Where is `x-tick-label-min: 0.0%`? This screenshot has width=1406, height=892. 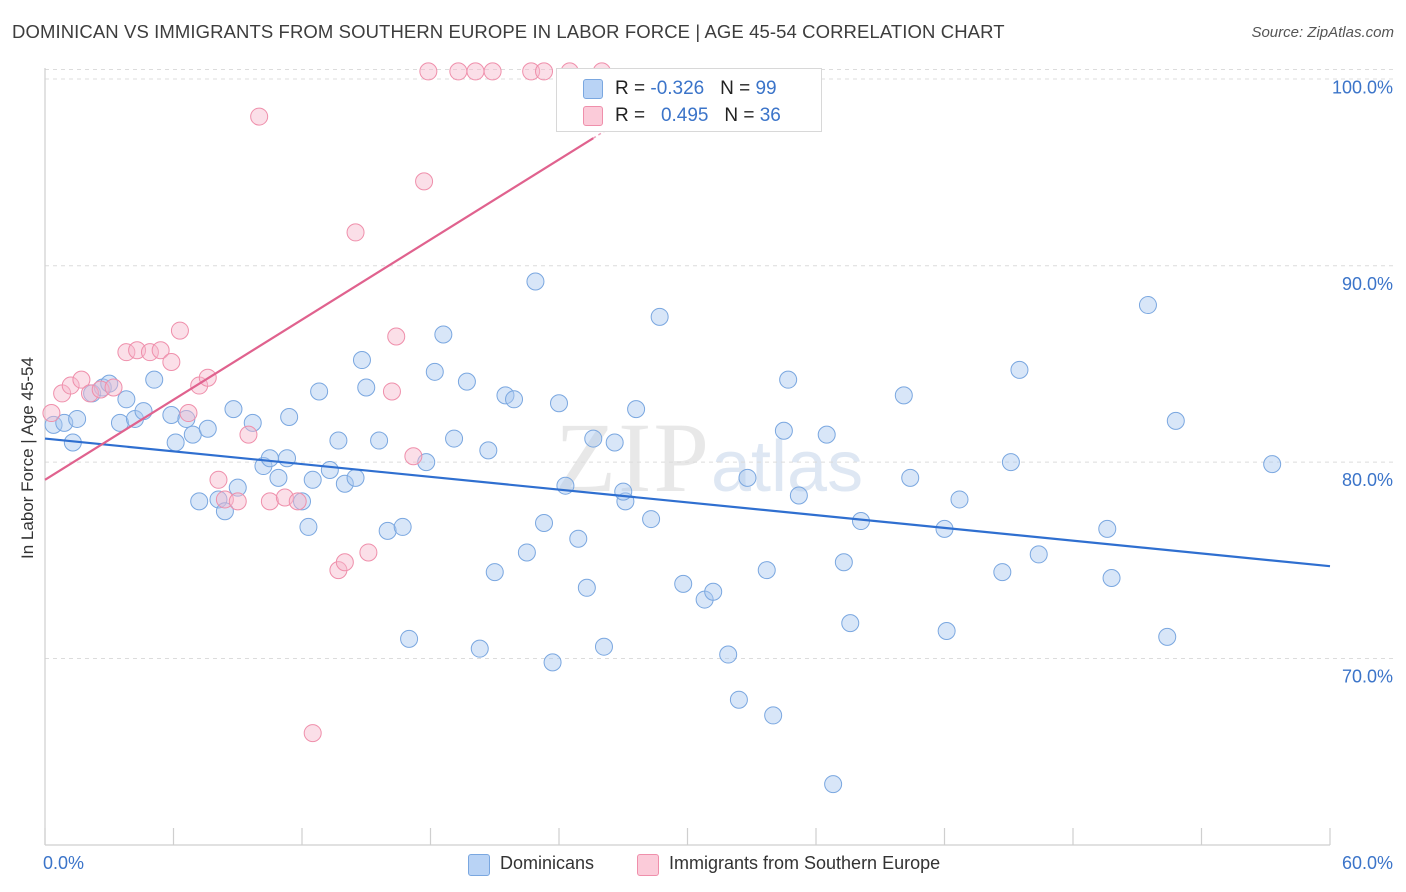
x-tick-label-min: 0.0% is located at coordinates (63, 863).